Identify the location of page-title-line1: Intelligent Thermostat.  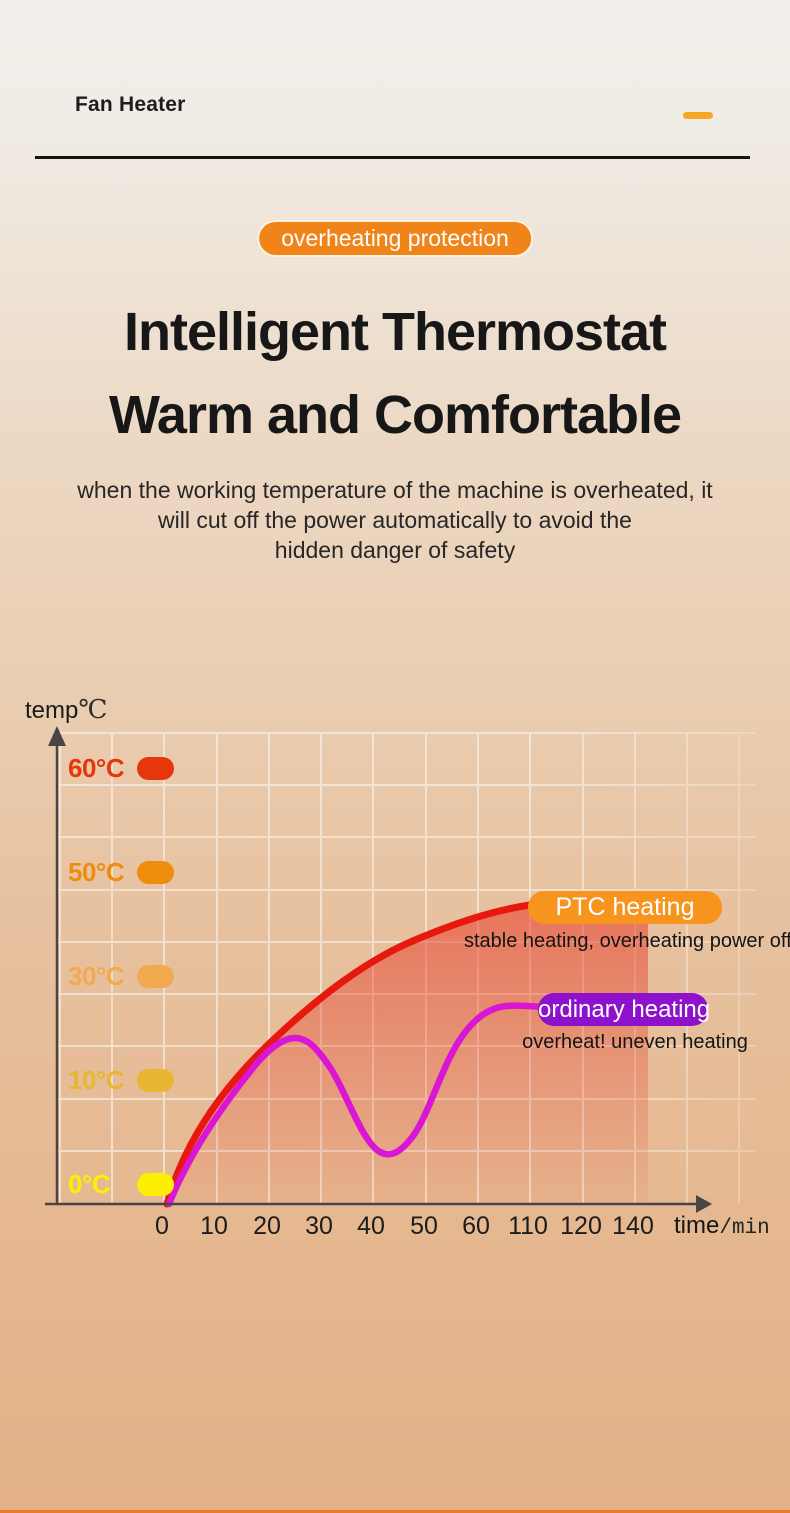
(395, 332).